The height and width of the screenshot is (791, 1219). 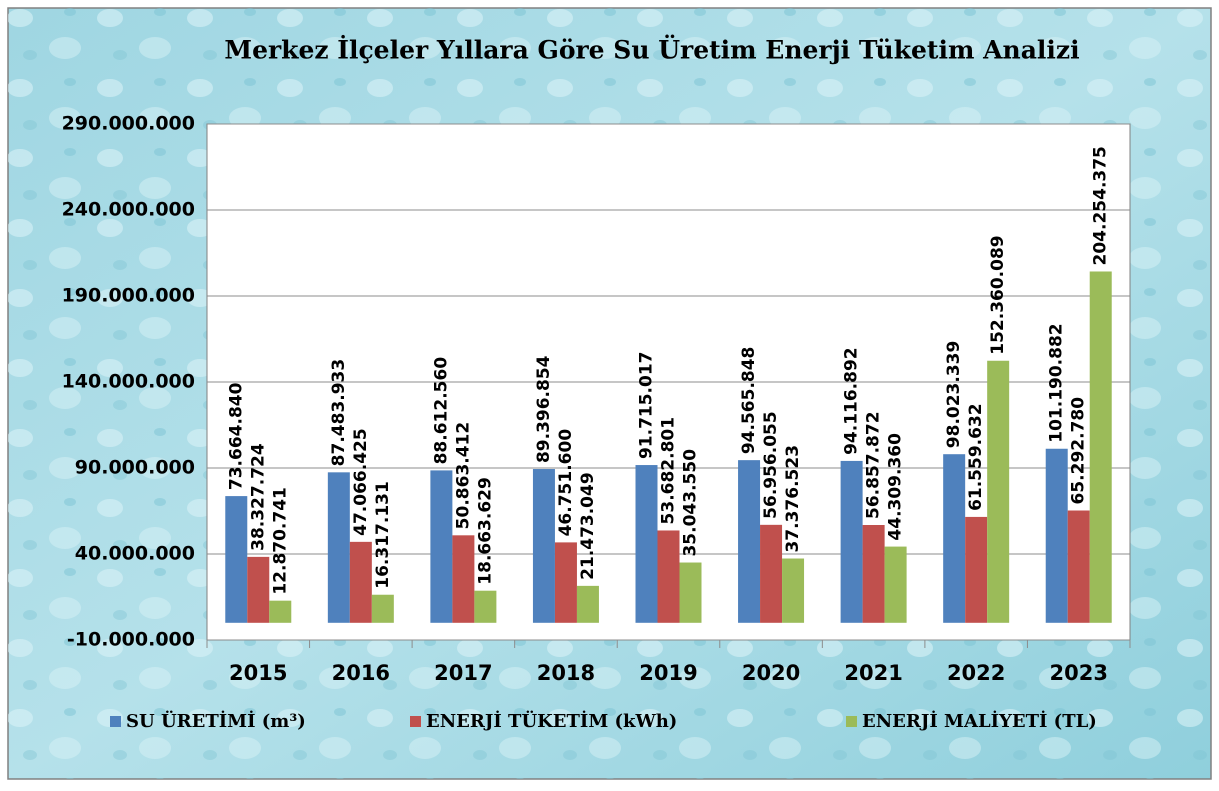 I want to click on data-label: 65.292.780, so click(x=1079, y=451).